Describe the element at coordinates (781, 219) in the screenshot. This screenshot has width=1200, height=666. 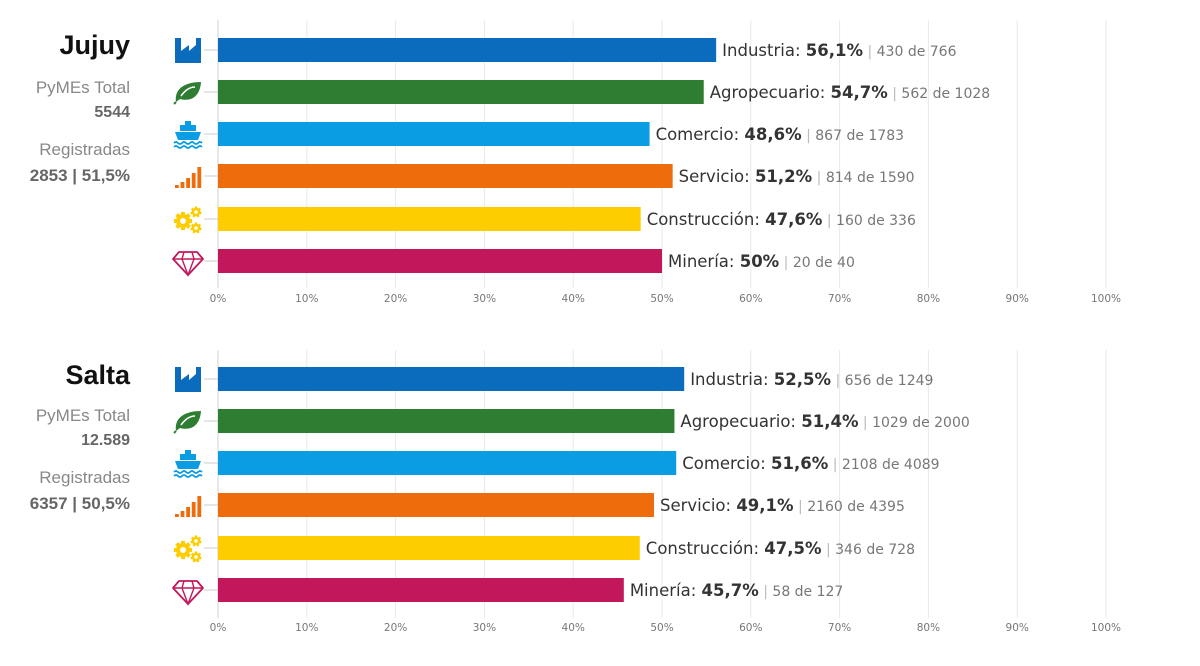
I see `bar-label: Construcción: 47,6% | 160 de 336` at that location.